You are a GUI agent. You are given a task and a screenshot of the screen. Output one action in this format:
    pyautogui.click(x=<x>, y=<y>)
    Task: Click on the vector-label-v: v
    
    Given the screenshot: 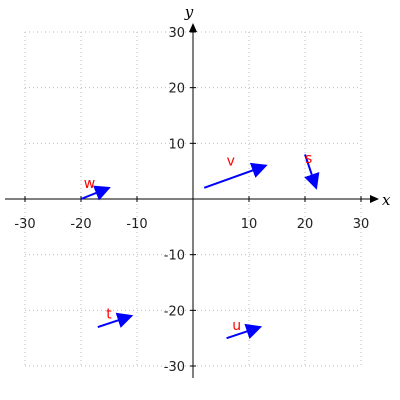 What is the action you would take?
    pyautogui.click(x=231, y=162)
    